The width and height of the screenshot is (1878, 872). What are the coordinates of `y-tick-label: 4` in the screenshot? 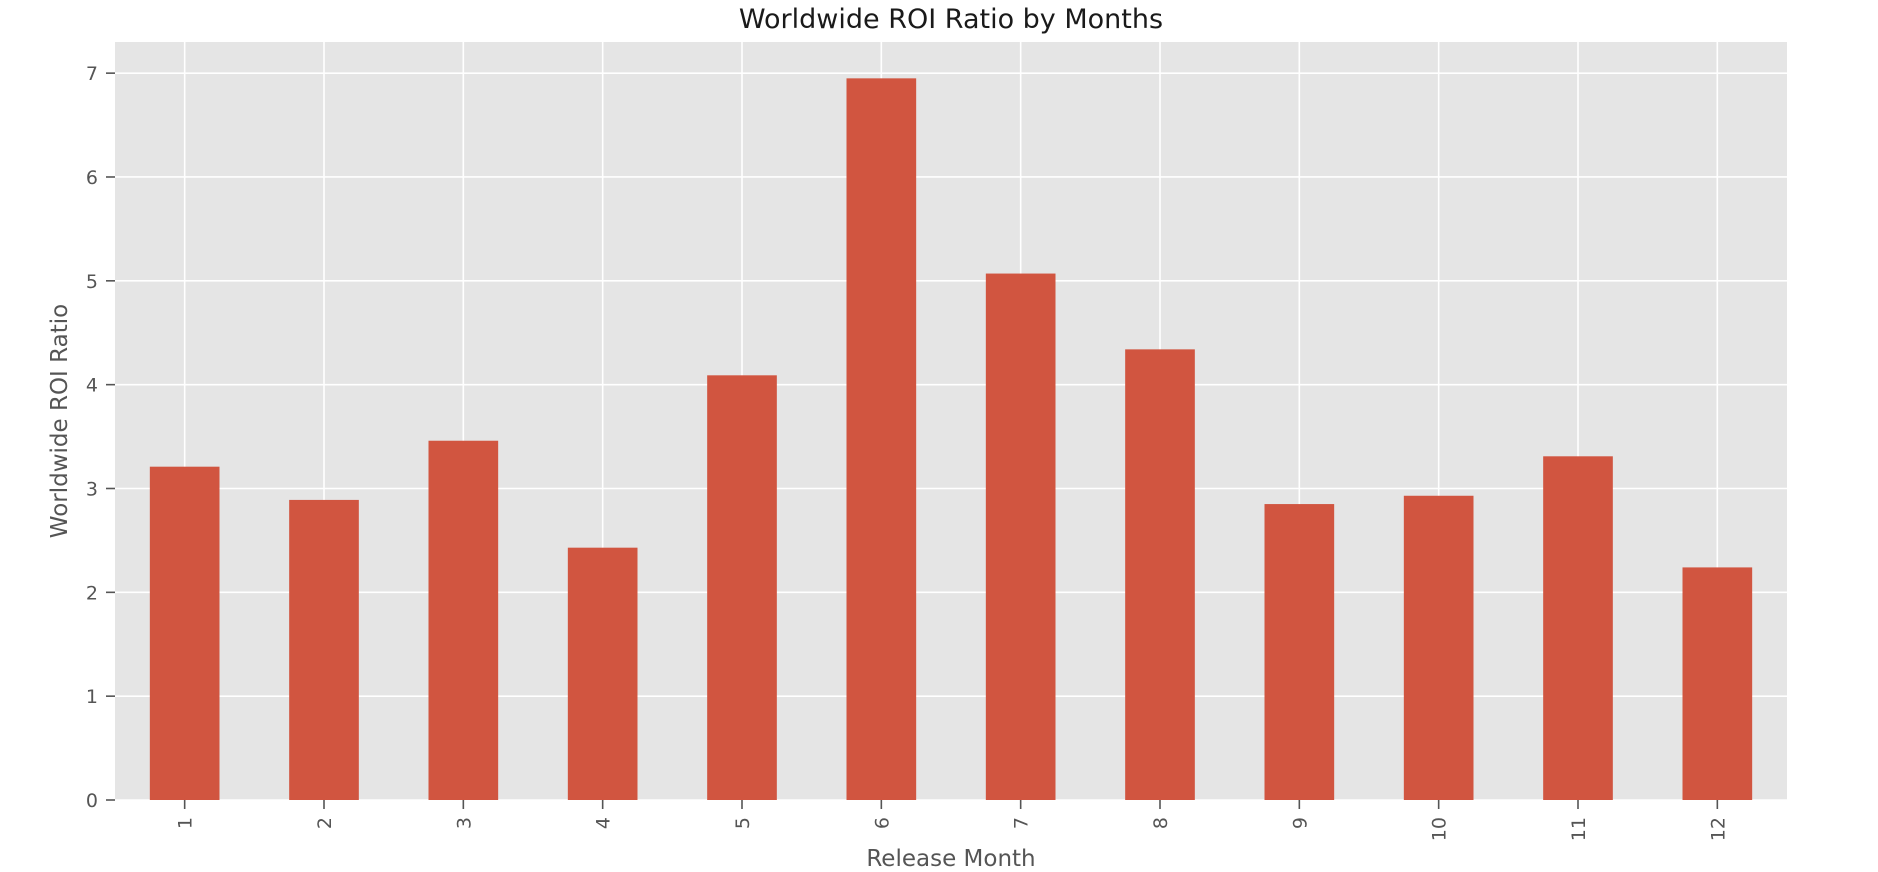 It's located at (92, 386).